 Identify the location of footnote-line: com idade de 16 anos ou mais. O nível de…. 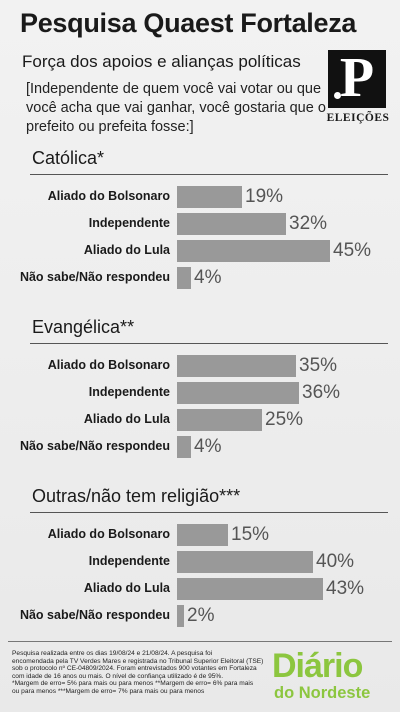
(118, 676).